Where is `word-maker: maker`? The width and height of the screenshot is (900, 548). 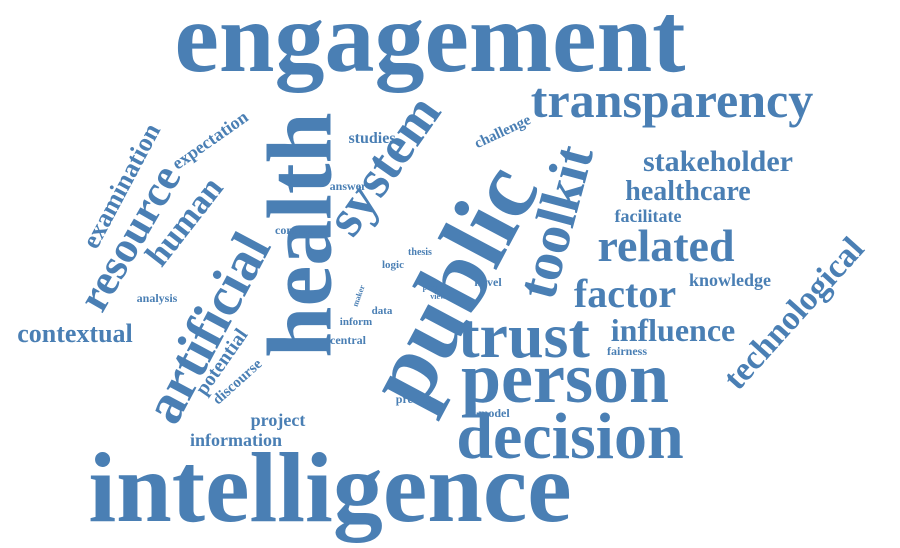
word-maker: maker is located at coordinates (358, 295).